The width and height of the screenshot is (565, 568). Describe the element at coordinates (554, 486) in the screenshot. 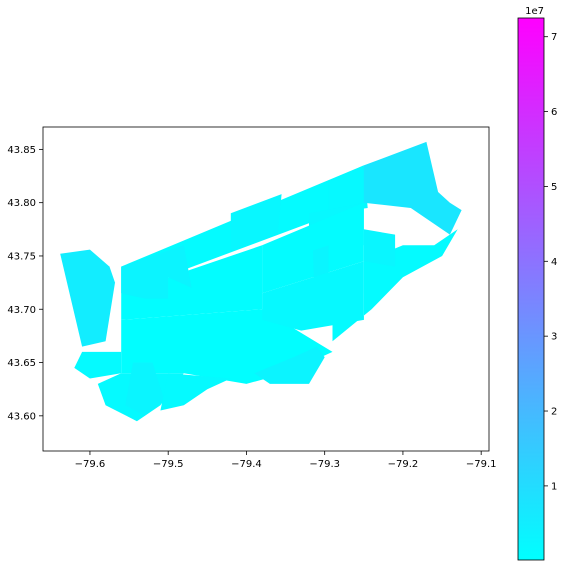

I see `colorbar-tick-label: 1` at that location.